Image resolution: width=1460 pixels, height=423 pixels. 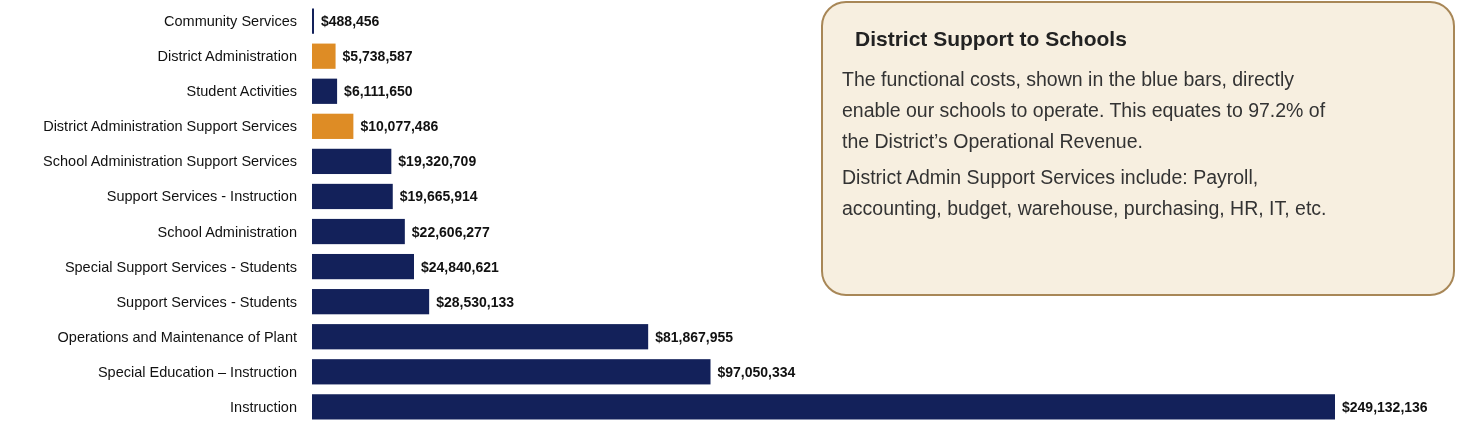 What do you see at coordinates (1084, 192) in the screenshot?
I see `annotation: District Admin Support Services include: Payroll, accounting, budget, warehouse, purchasing, HR, IT, etc.` at bounding box center [1084, 192].